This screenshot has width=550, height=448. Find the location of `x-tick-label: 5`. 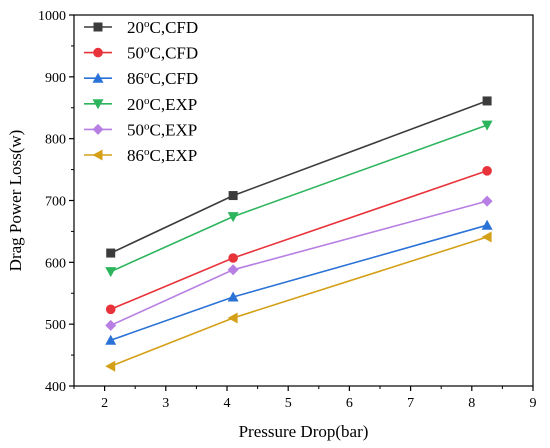

x-tick-label: 5 is located at coordinates (288, 403).